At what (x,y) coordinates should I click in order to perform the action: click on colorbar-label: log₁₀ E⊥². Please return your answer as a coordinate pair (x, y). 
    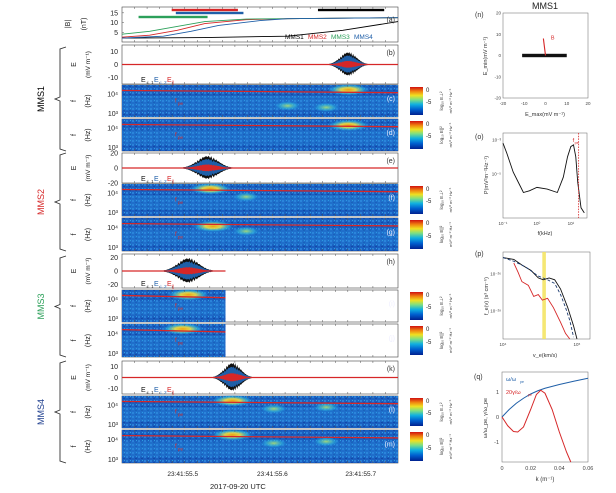
    Looking at the image, I should click on (441, 101).